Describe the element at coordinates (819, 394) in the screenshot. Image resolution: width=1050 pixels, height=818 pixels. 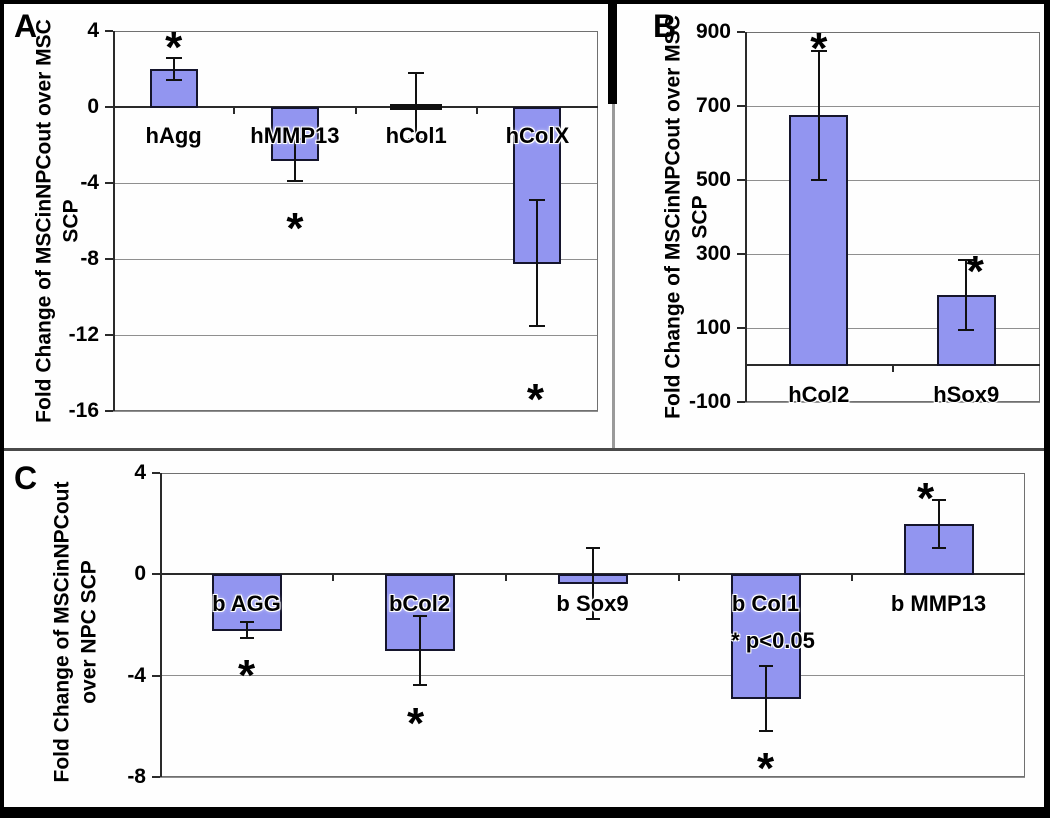
I see `category-label-hcol2: hCol2` at that location.